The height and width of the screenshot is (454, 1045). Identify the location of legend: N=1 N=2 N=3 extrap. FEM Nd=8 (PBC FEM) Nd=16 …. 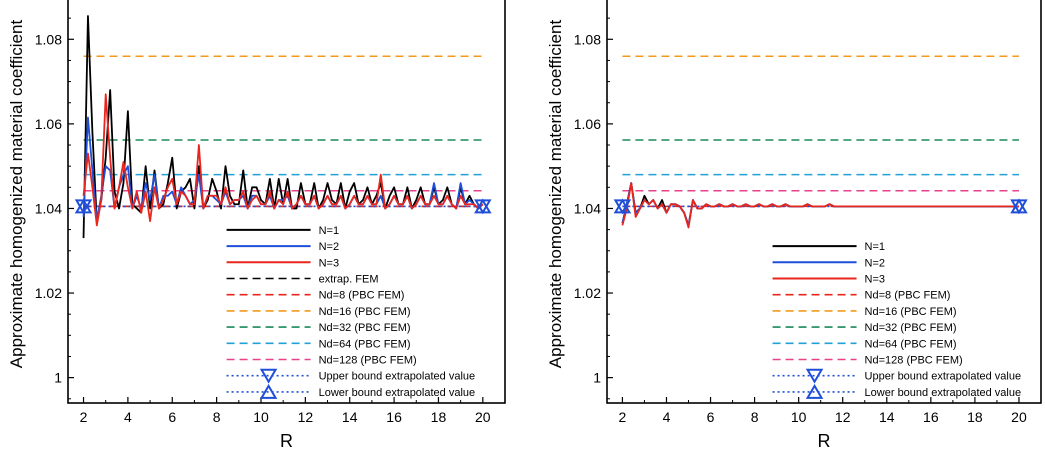
(351, 312).